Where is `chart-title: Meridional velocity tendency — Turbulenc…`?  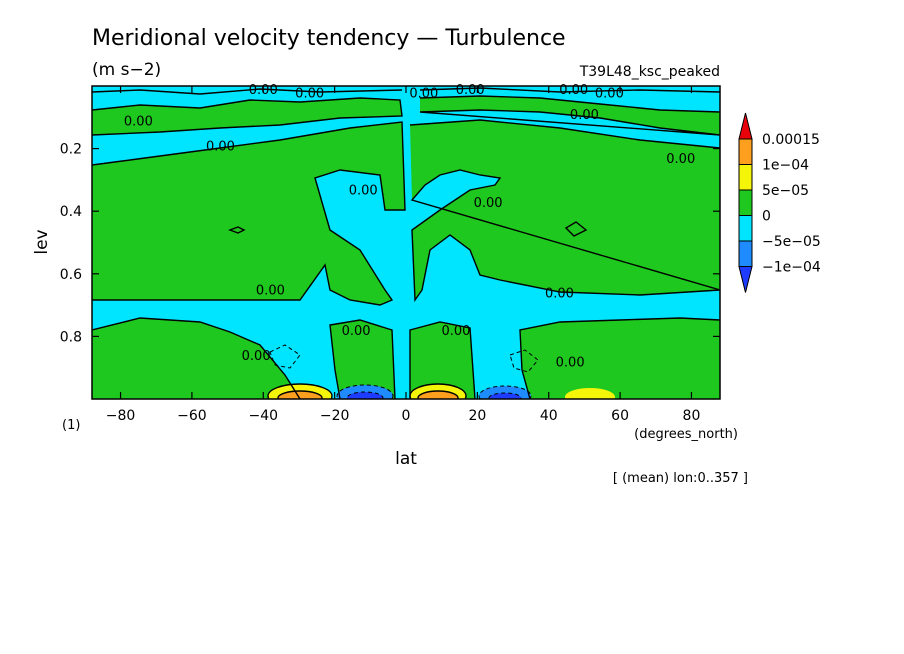
chart-title: Meridional velocity tendency — Turbulenc… is located at coordinates (329, 38).